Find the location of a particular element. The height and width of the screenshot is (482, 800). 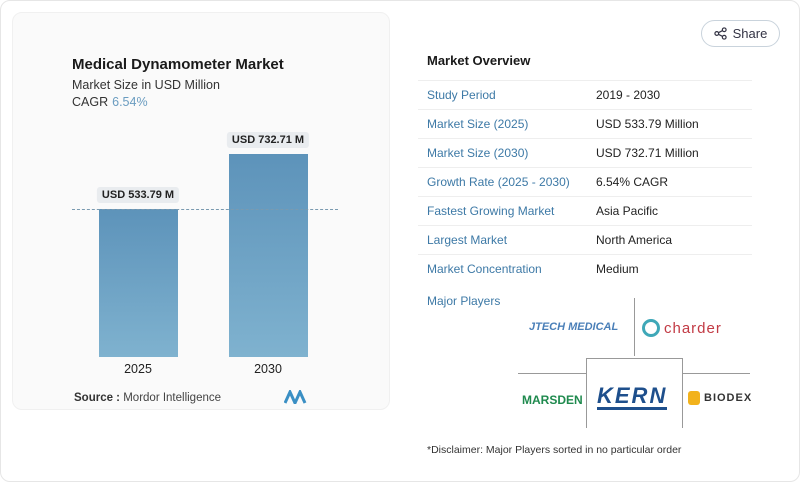

row-value: 6.54% CAGR is located at coordinates (632, 182).